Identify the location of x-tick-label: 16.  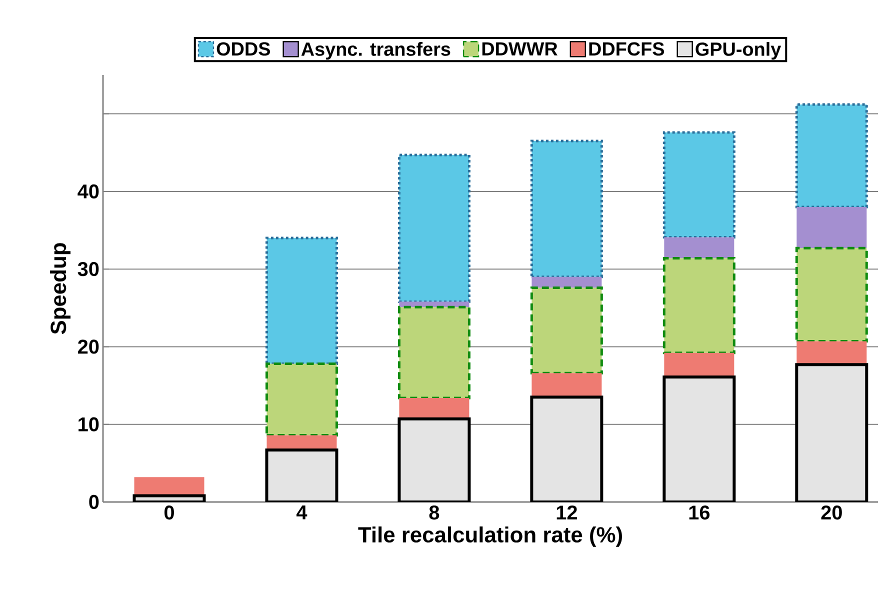
(699, 513).